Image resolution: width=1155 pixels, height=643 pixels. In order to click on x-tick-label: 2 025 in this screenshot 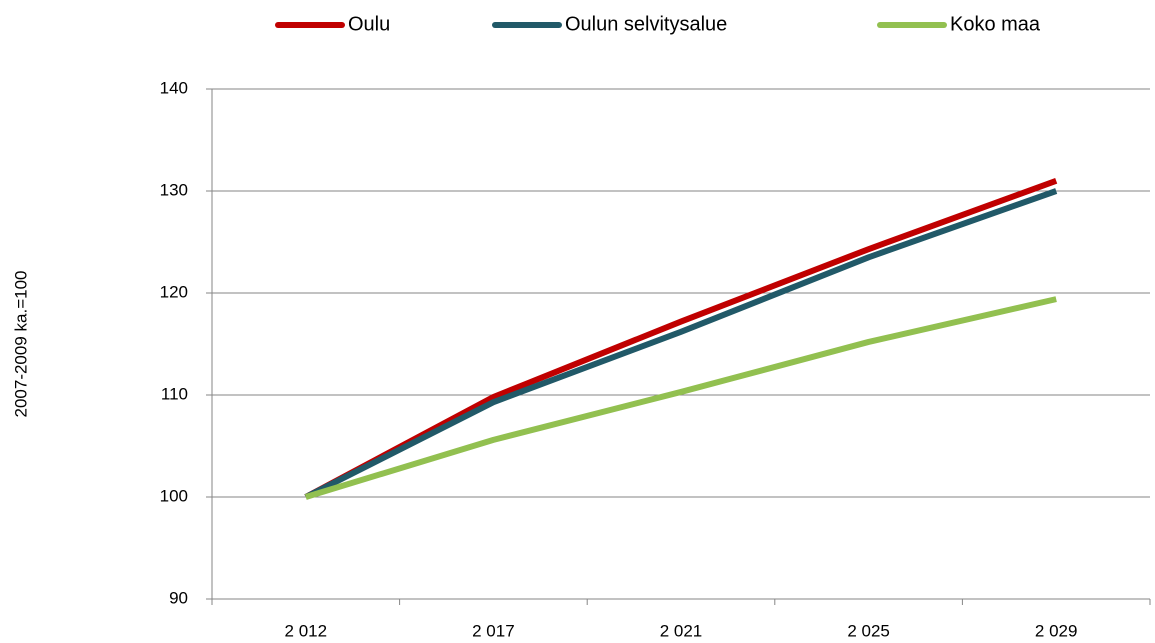, I will do `click(868, 630)`.